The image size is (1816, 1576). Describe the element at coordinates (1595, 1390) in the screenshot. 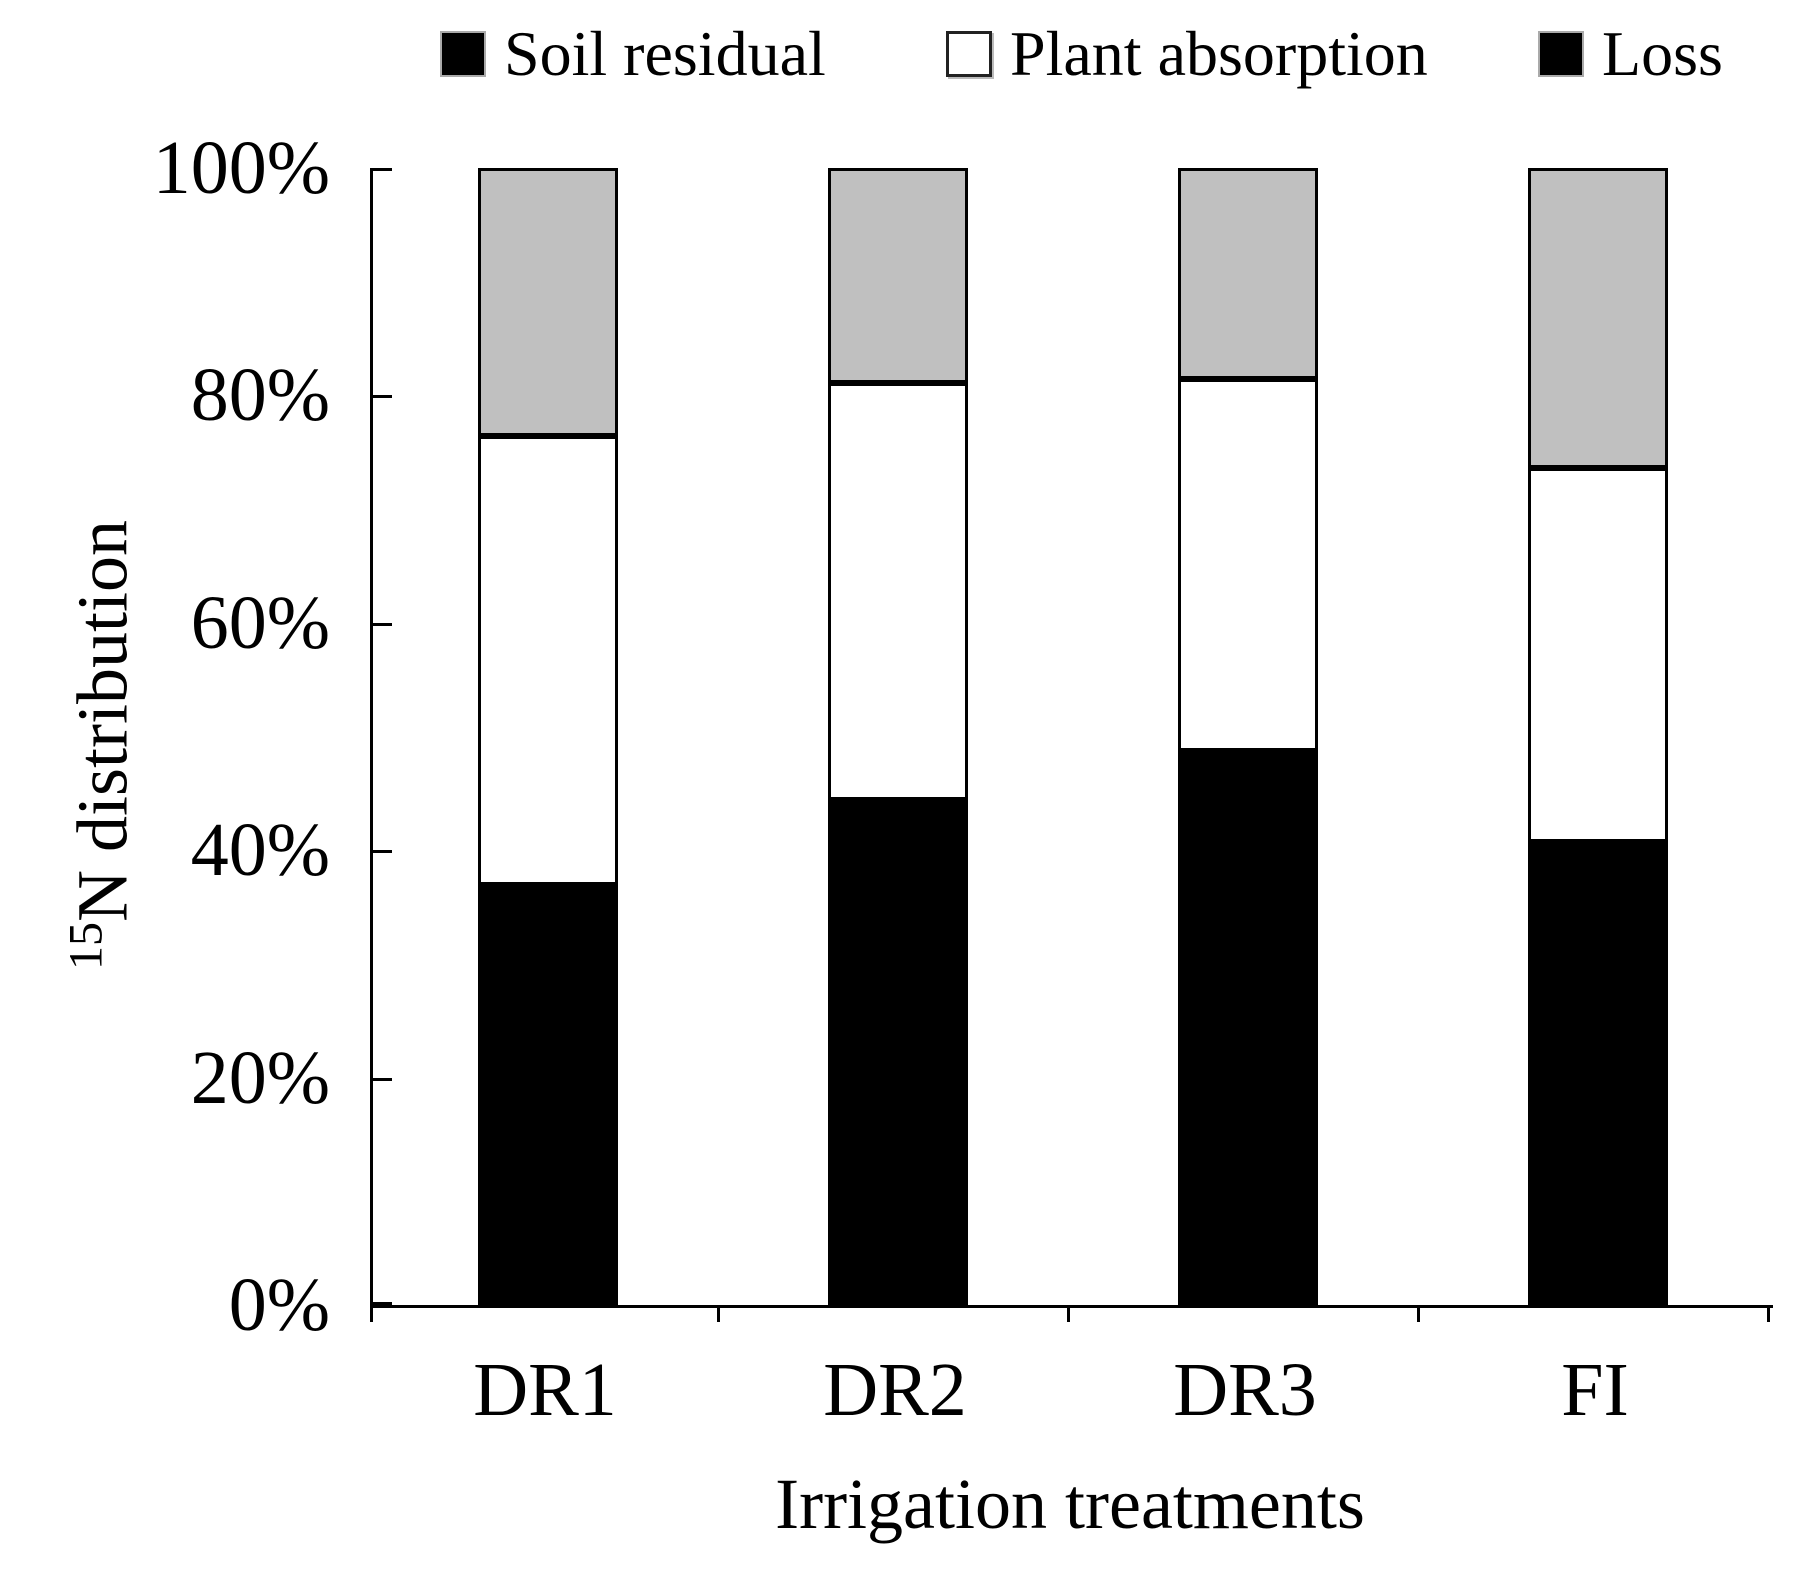

I see `x-tick-label-fi: FI` at that location.